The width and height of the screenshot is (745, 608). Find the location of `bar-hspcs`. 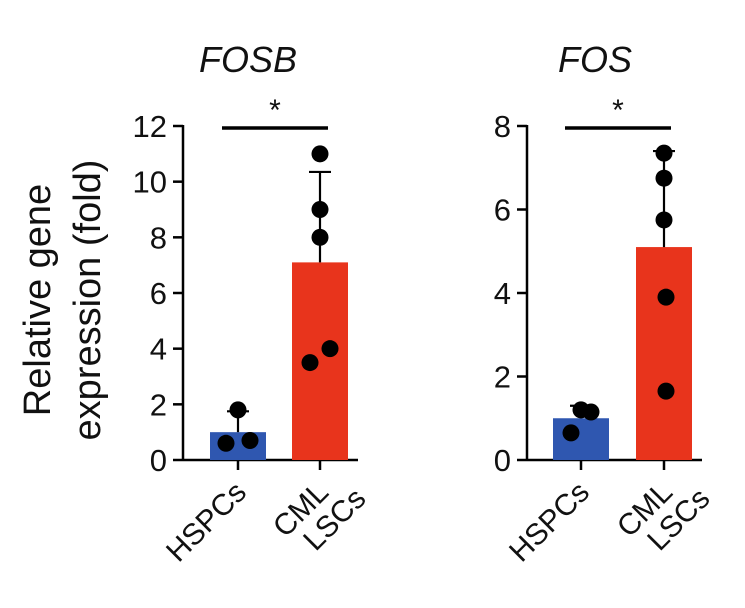

bar-hspcs is located at coordinates (581, 439).